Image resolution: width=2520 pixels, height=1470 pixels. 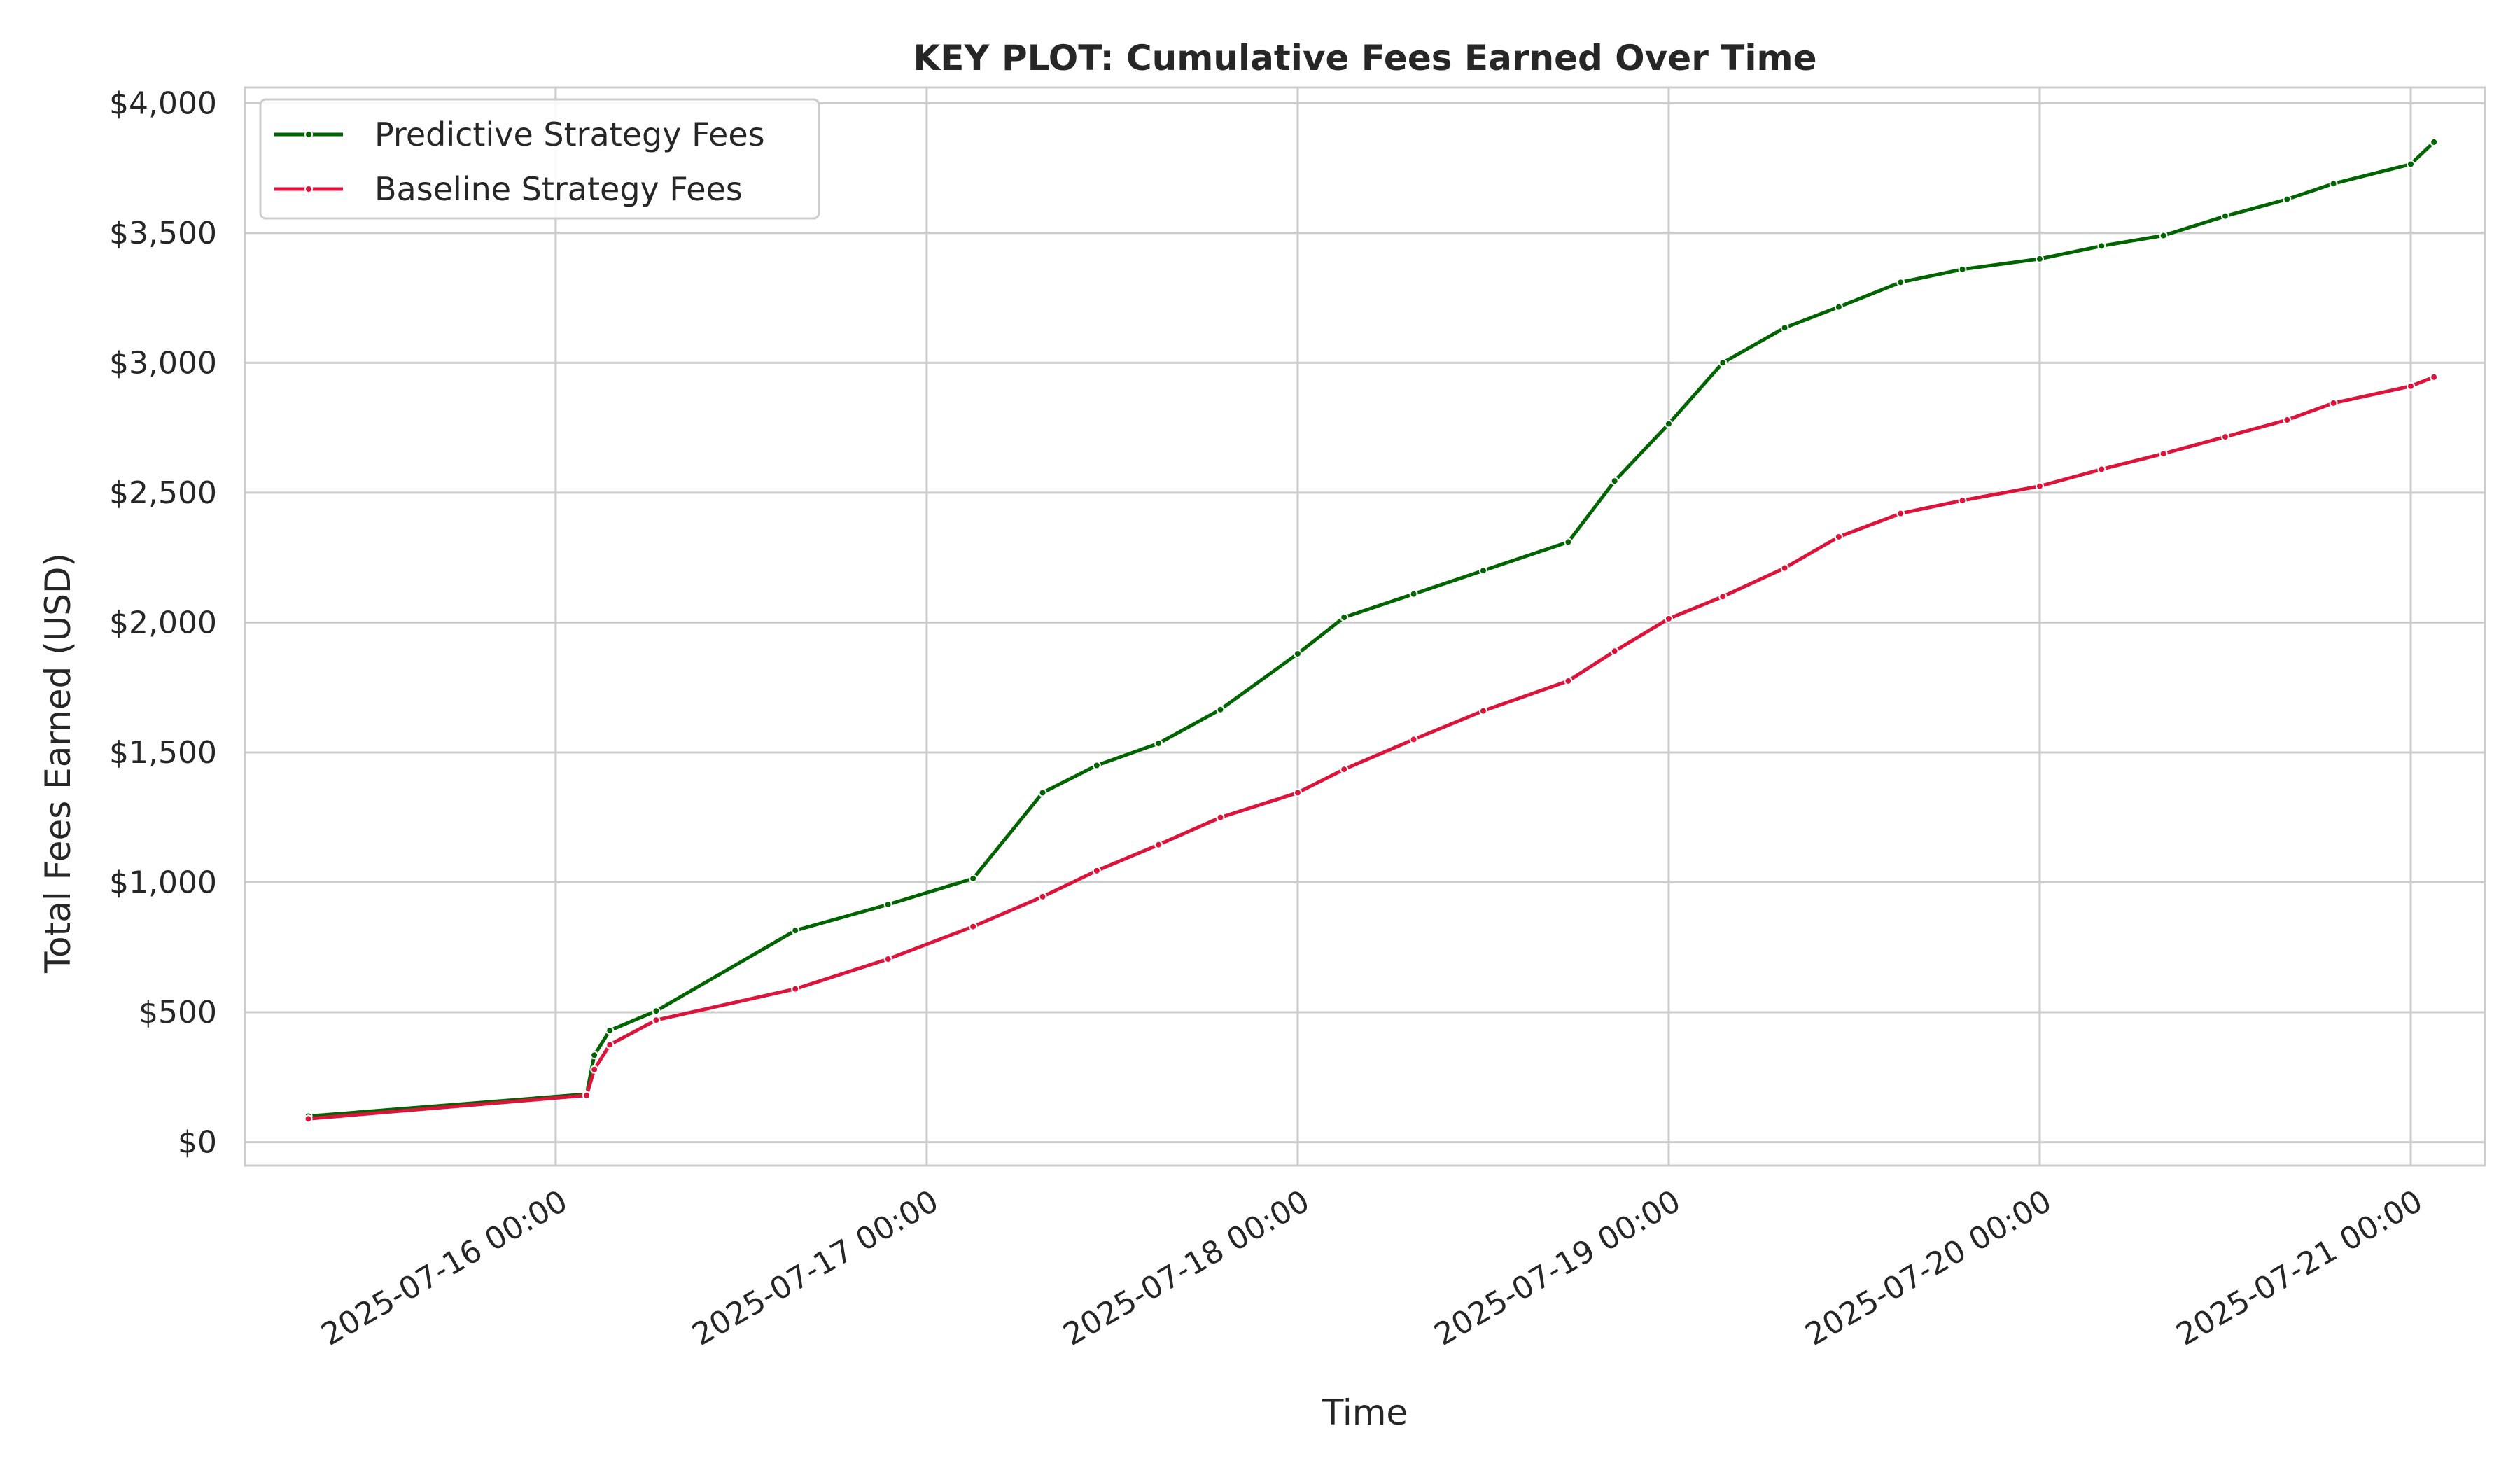 I want to click on y-tick-label: $3,500, so click(x=163, y=233).